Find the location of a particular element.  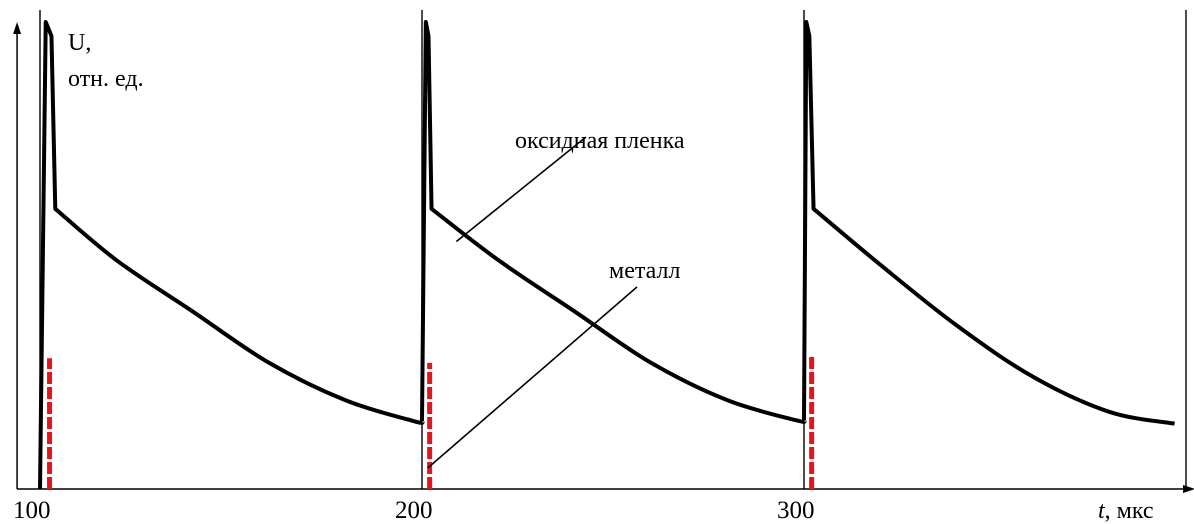

x-axis-arrow is located at coordinates (1188, 489).